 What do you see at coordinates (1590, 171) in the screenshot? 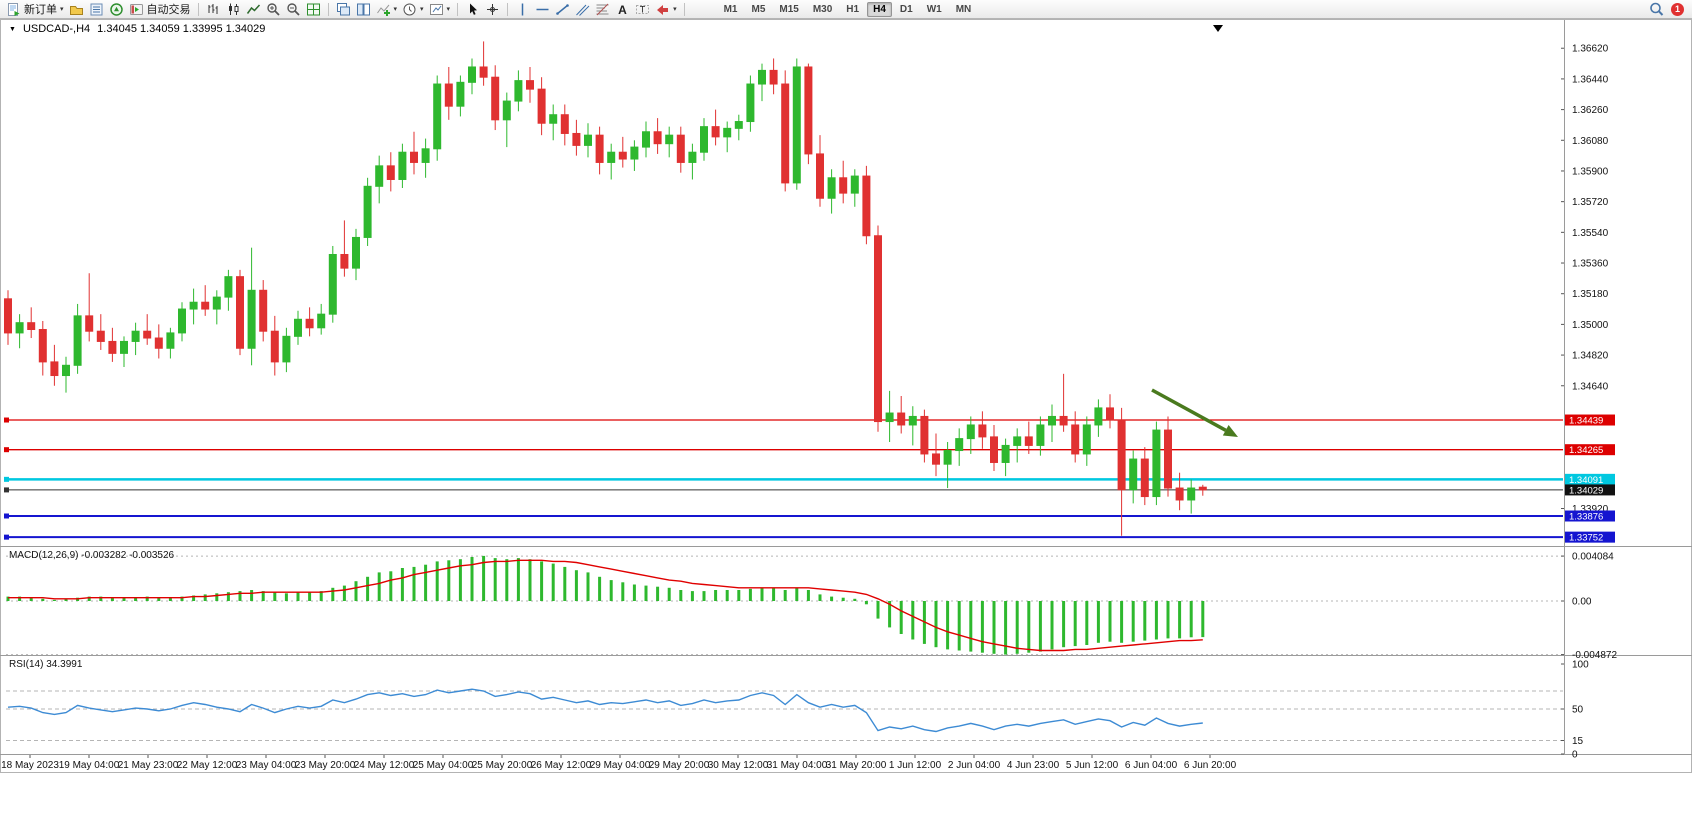
I see `svg-text: 1.35900` at bounding box center [1590, 171].